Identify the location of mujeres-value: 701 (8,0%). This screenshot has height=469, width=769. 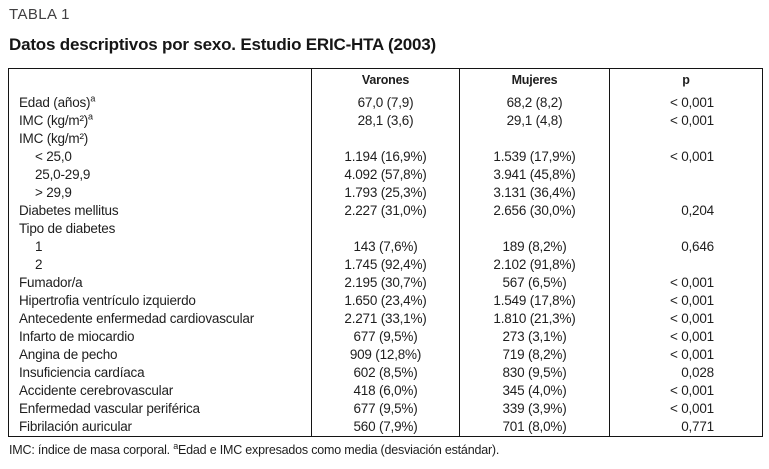
(534, 427).